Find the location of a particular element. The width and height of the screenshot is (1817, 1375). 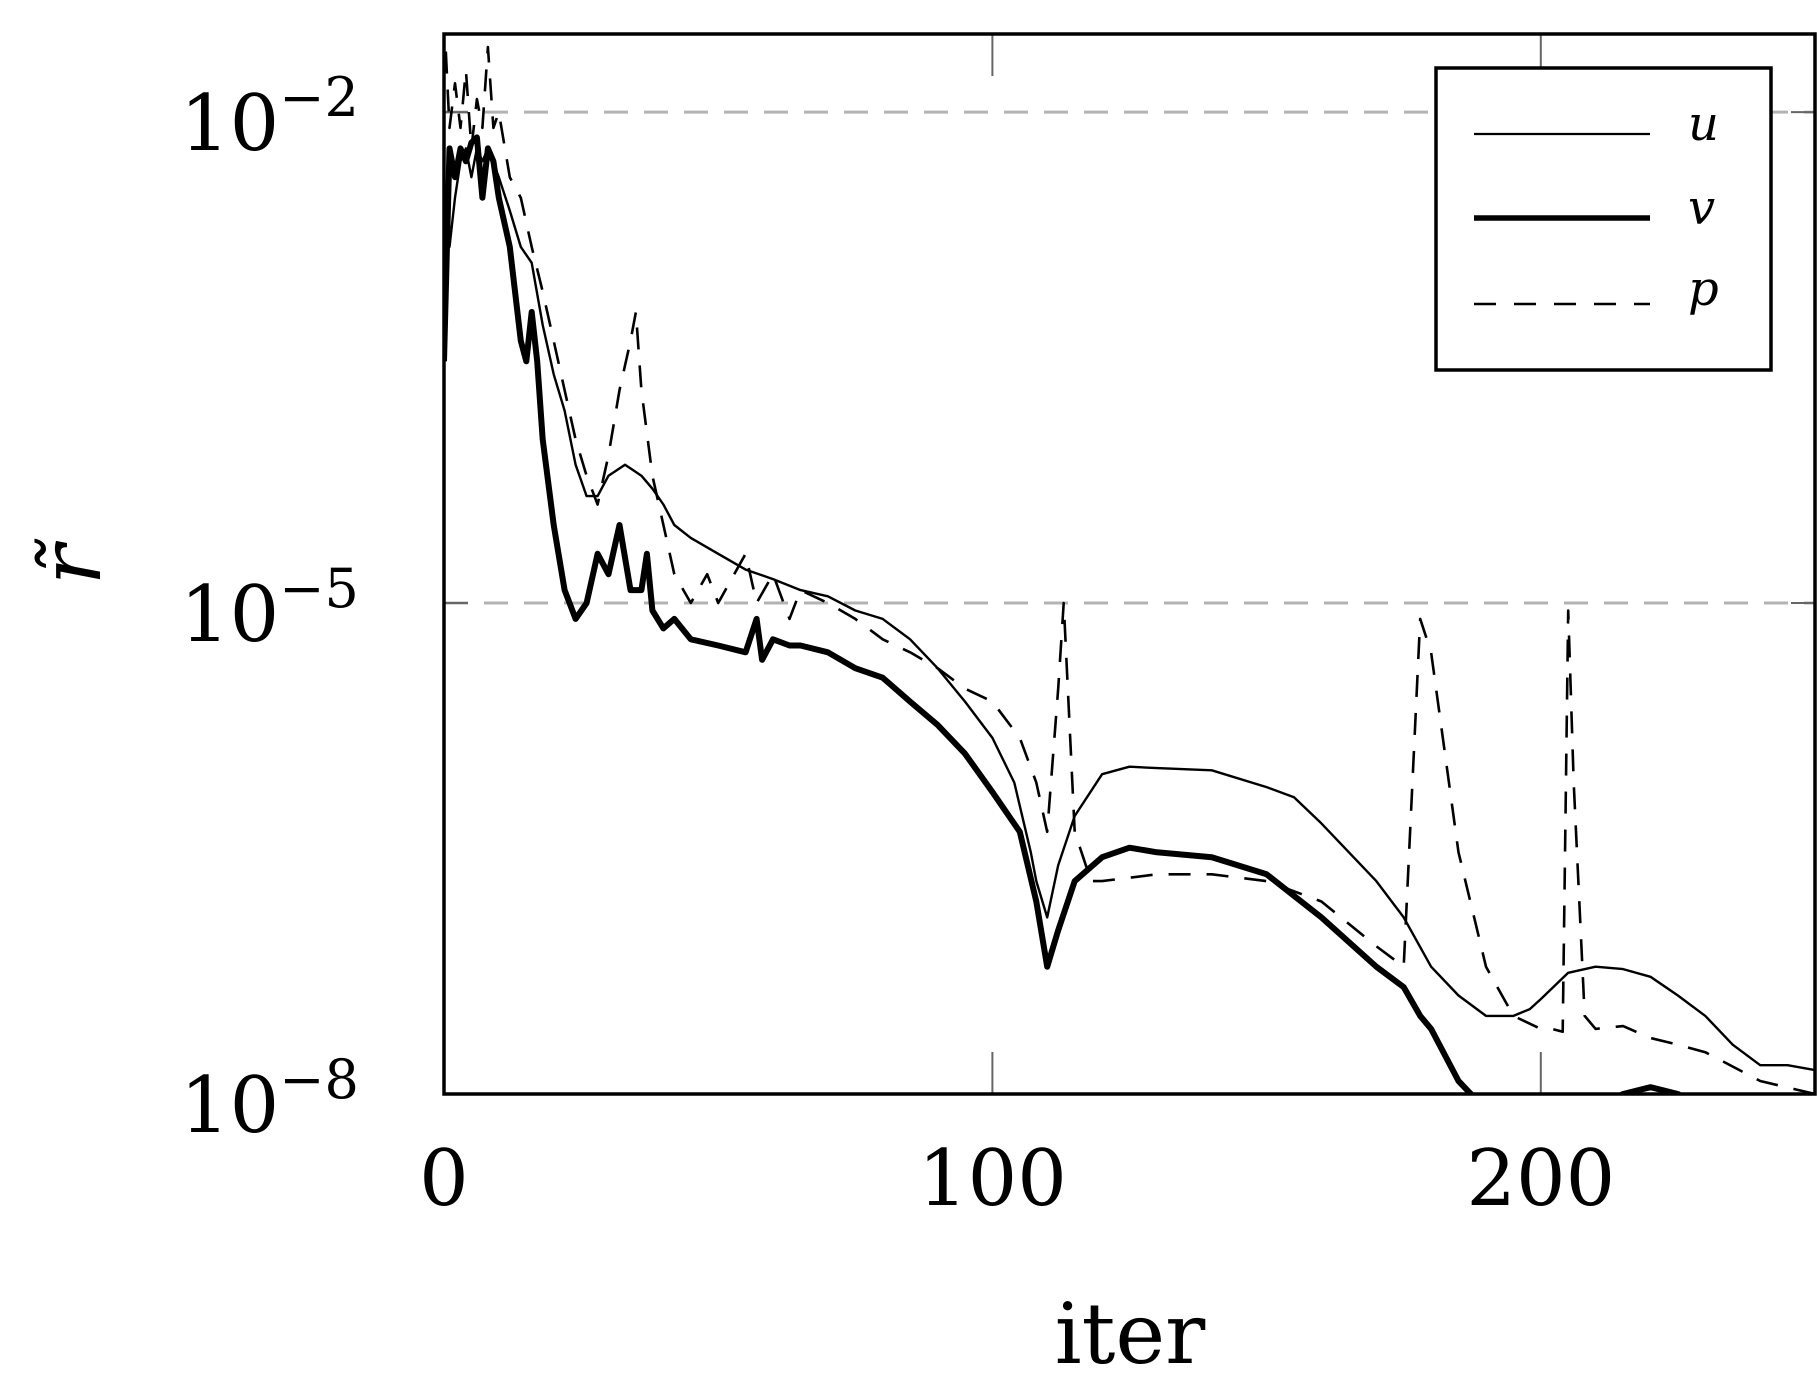

legend-label-p: p is located at coordinates (1703, 289).